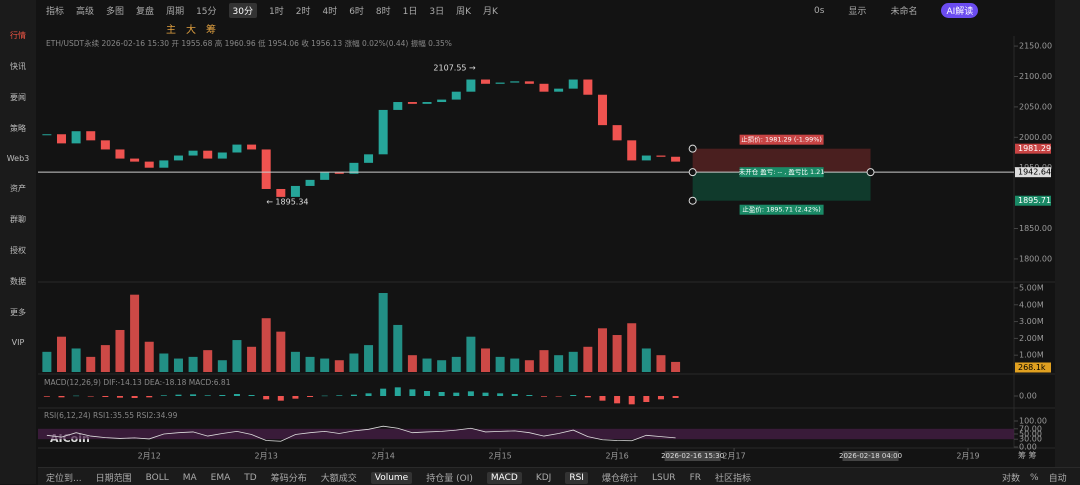 Image resolution: width=1080 pixels, height=485 pixels. I want to click on nav-item: 要闻, so click(18, 97).